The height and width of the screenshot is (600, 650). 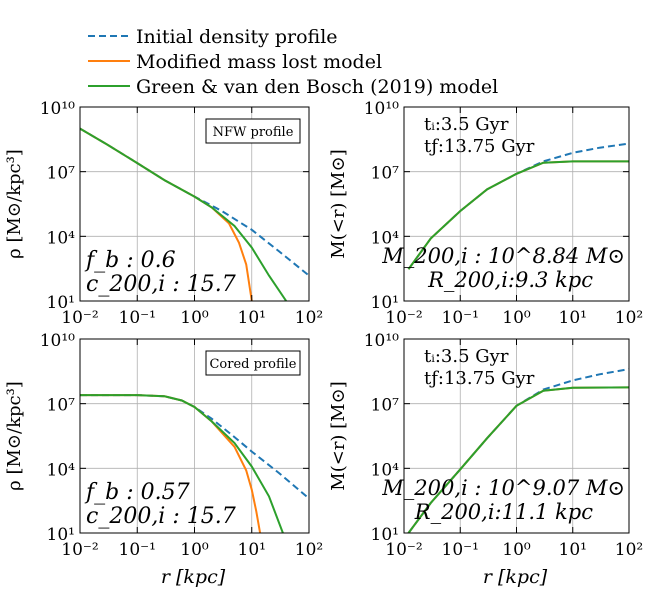 What do you see at coordinates (237, 37) in the screenshot?
I see `legend-label-initial: Initial density profile` at bounding box center [237, 37].